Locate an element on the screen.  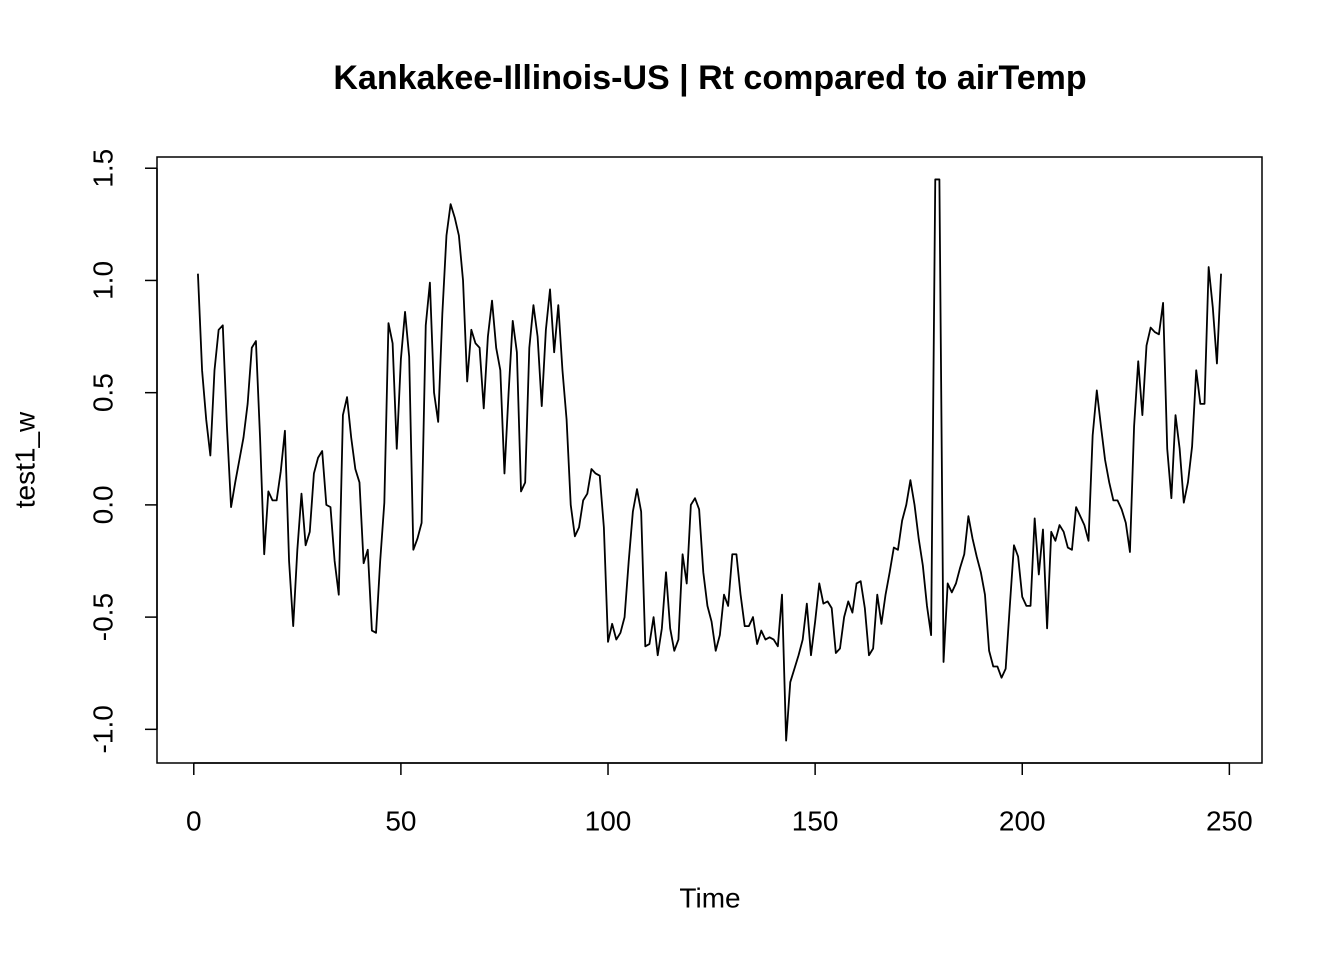
x-tick-label: 200 is located at coordinates (1022, 820).